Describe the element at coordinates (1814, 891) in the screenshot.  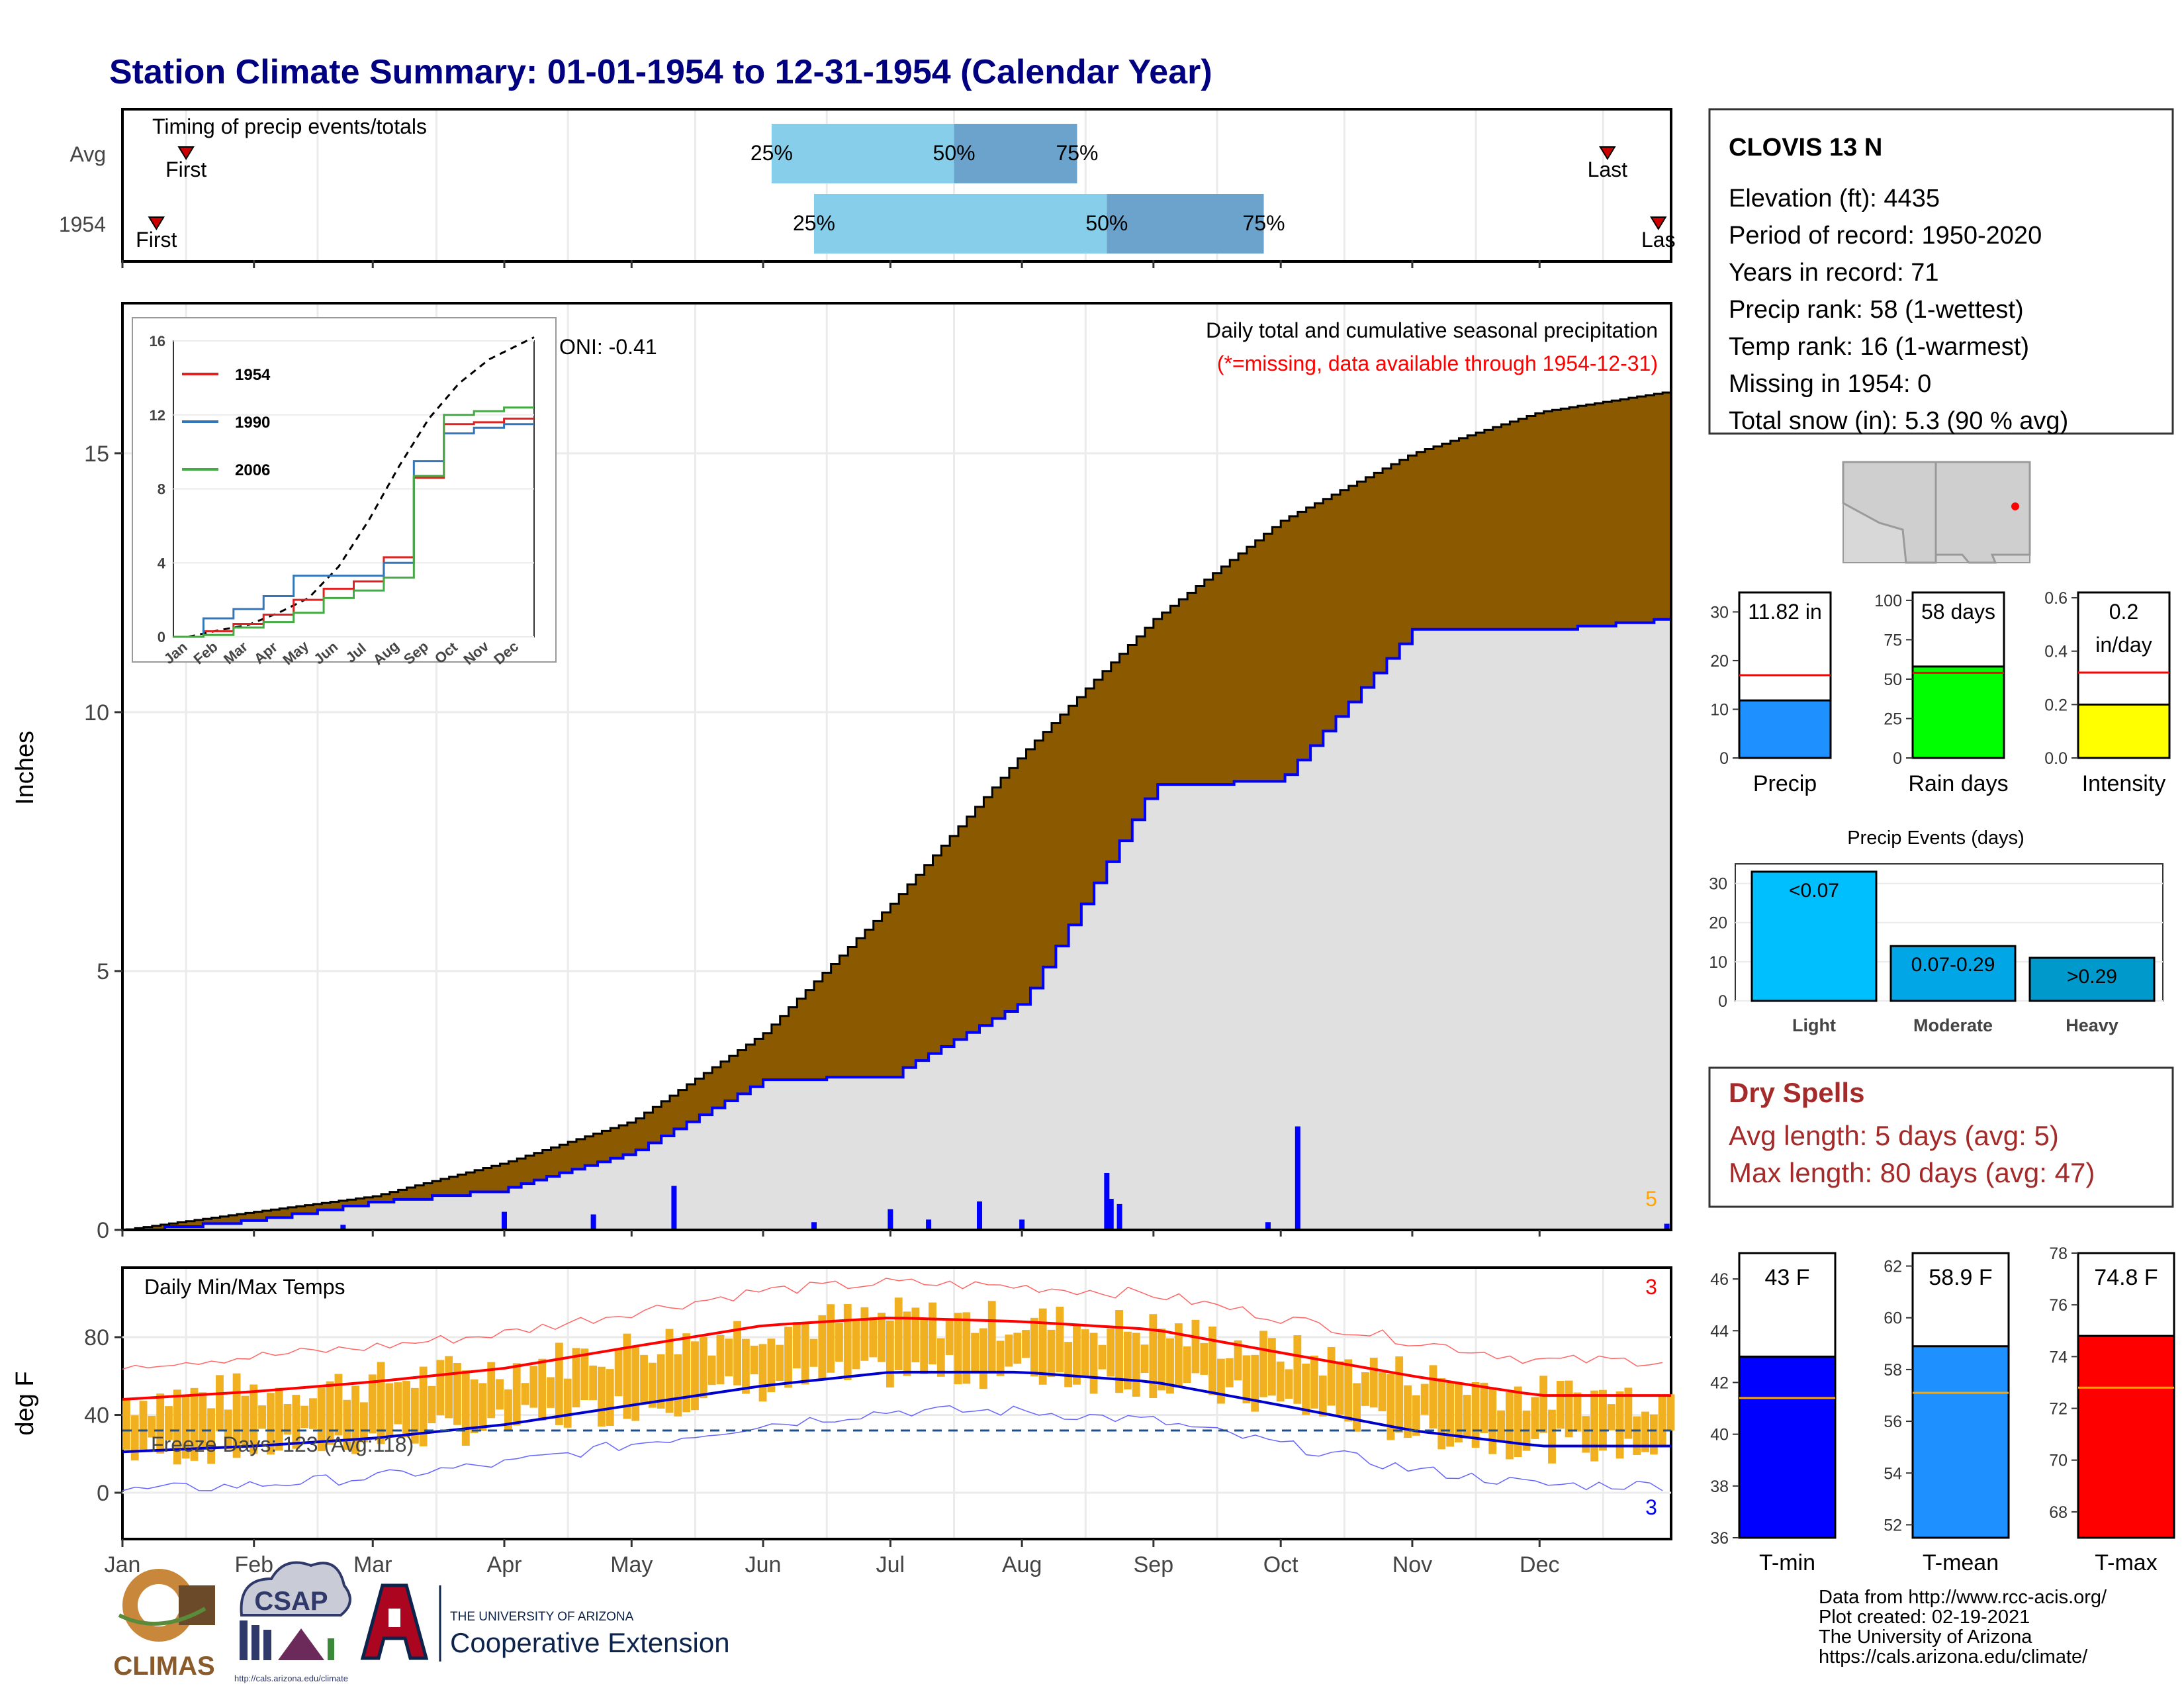
I see `events-bar-label: <0.07` at that location.